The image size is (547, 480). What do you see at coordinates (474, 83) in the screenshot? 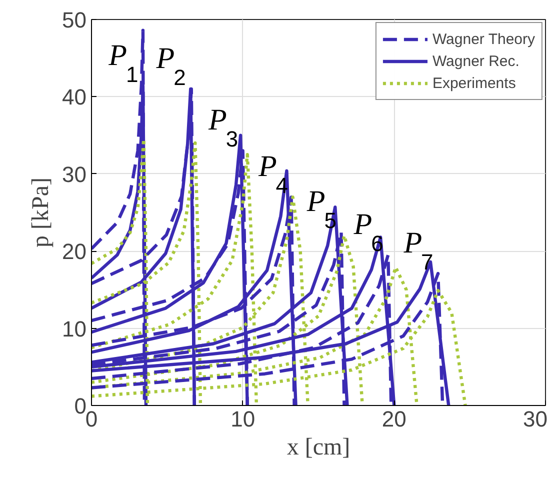
I see `legend-label: Experiments` at bounding box center [474, 83].